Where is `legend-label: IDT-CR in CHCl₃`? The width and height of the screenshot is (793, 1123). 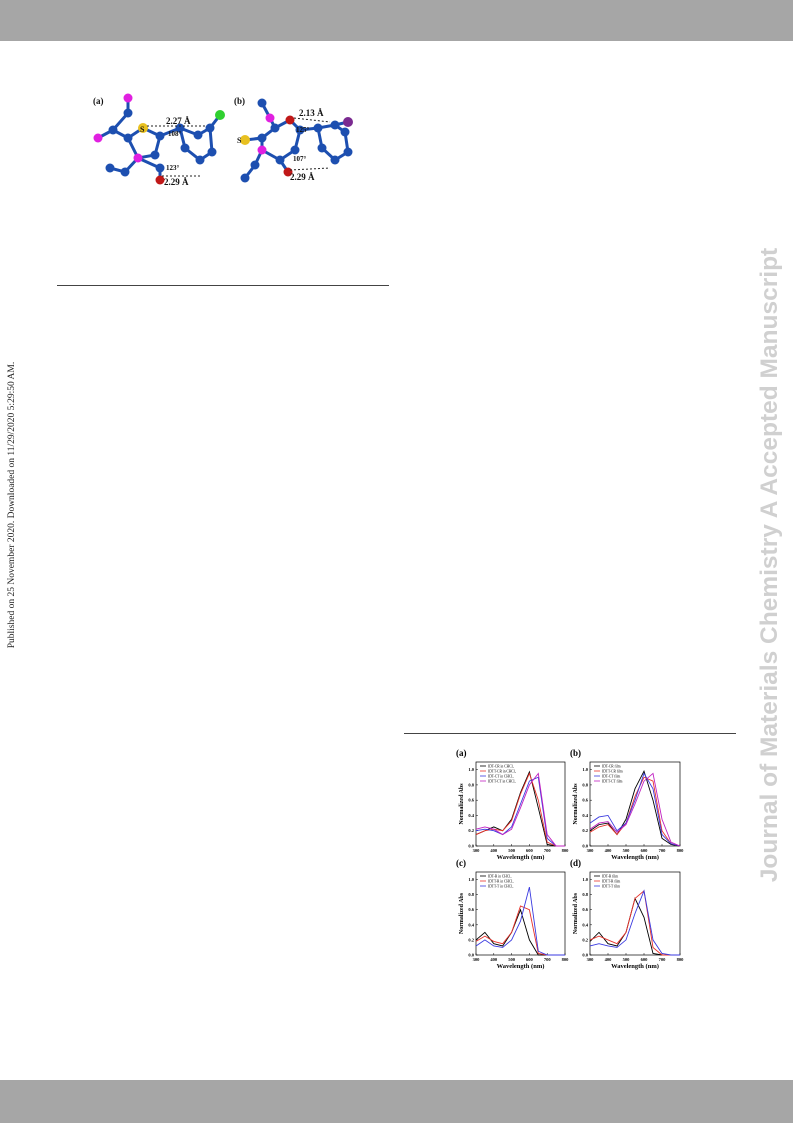
legend-label: IDT-CR in CHCl₃ is located at coordinates (501, 766).